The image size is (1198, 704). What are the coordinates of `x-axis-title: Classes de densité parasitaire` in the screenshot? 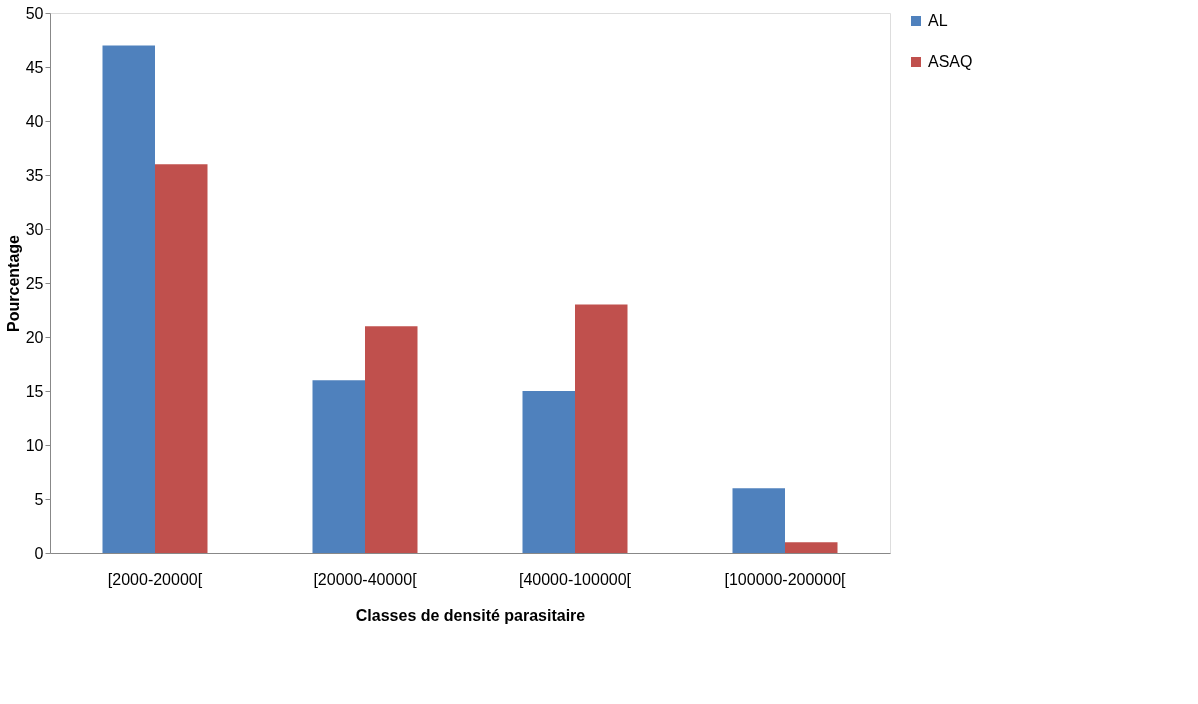 It's located at (470, 615).